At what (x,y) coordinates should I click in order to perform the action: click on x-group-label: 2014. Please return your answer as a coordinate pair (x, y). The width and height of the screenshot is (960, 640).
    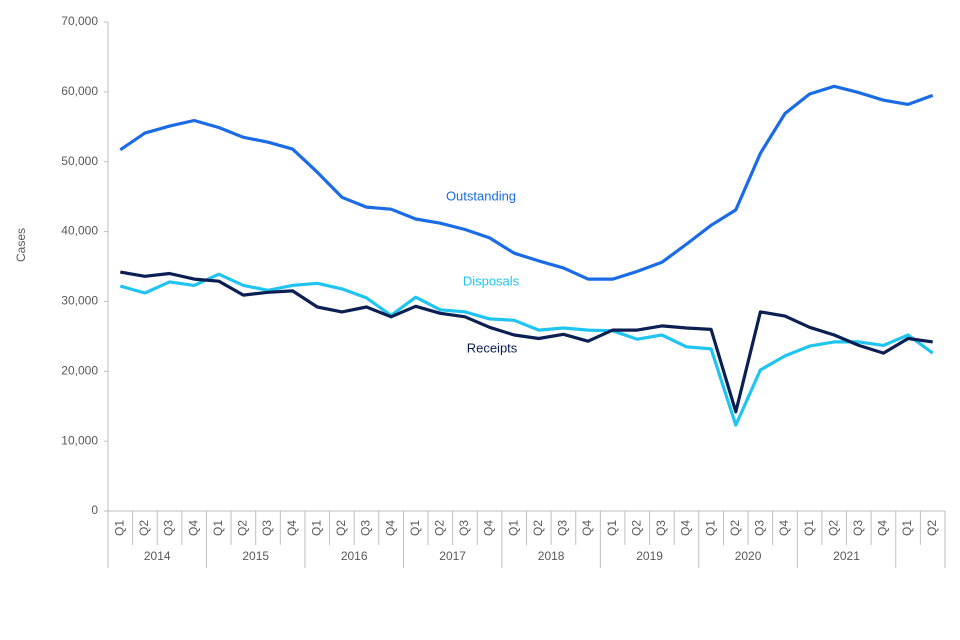
    Looking at the image, I should click on (157, 556).